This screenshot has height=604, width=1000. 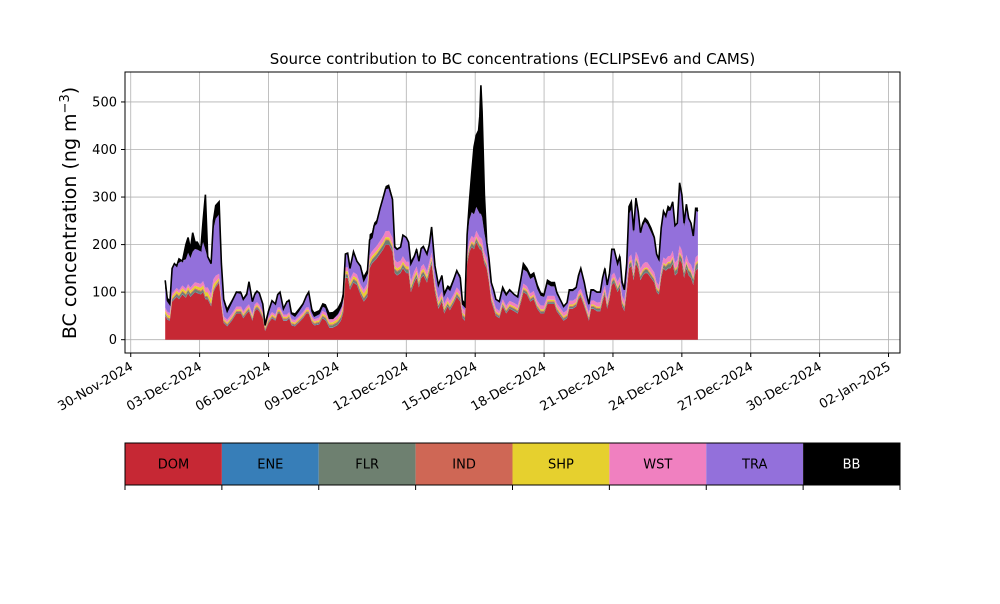 I want to click on legend-label-dom: DOM, so click(x=173, y=465).